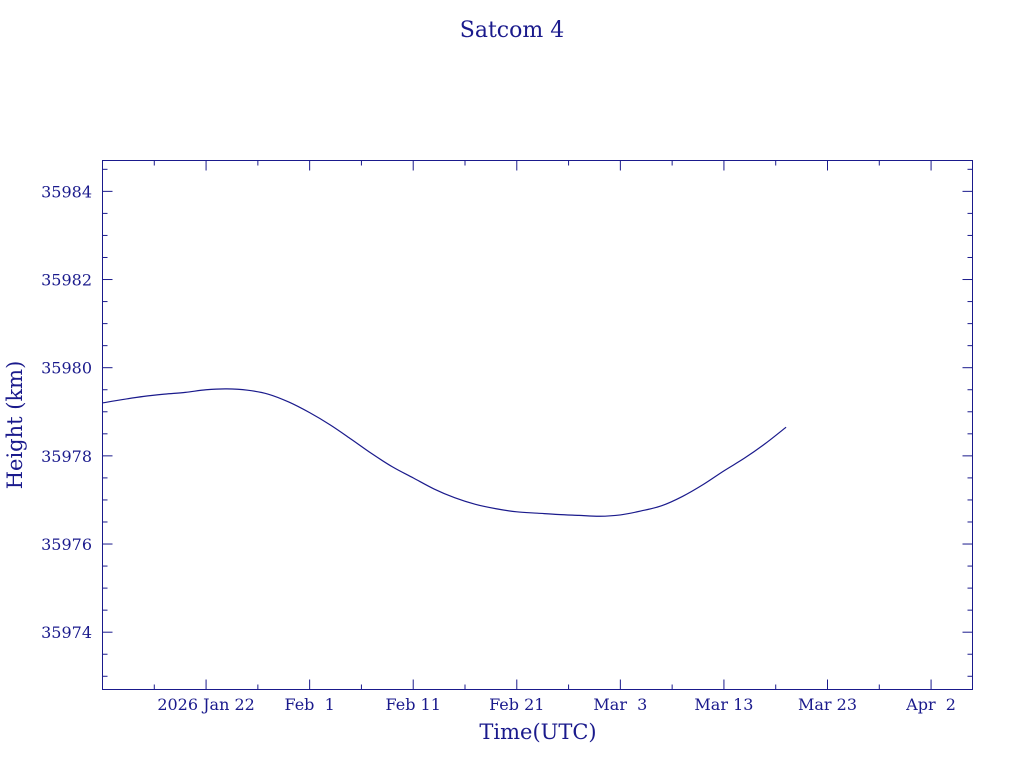  I want to click on series-line, so click(444, 452).